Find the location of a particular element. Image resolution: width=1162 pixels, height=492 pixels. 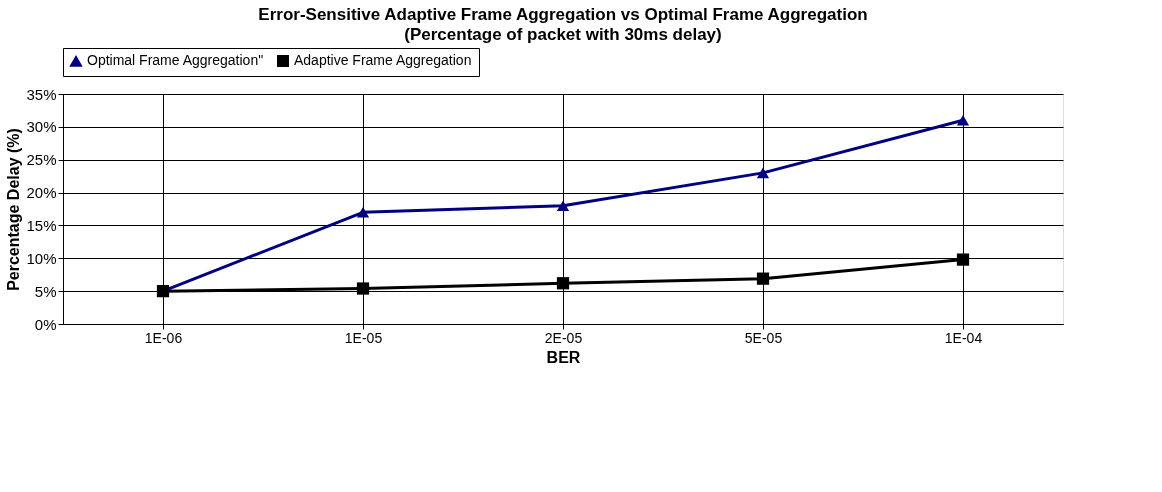

y-tick-label: 30% is located at coordinates (41, 127).